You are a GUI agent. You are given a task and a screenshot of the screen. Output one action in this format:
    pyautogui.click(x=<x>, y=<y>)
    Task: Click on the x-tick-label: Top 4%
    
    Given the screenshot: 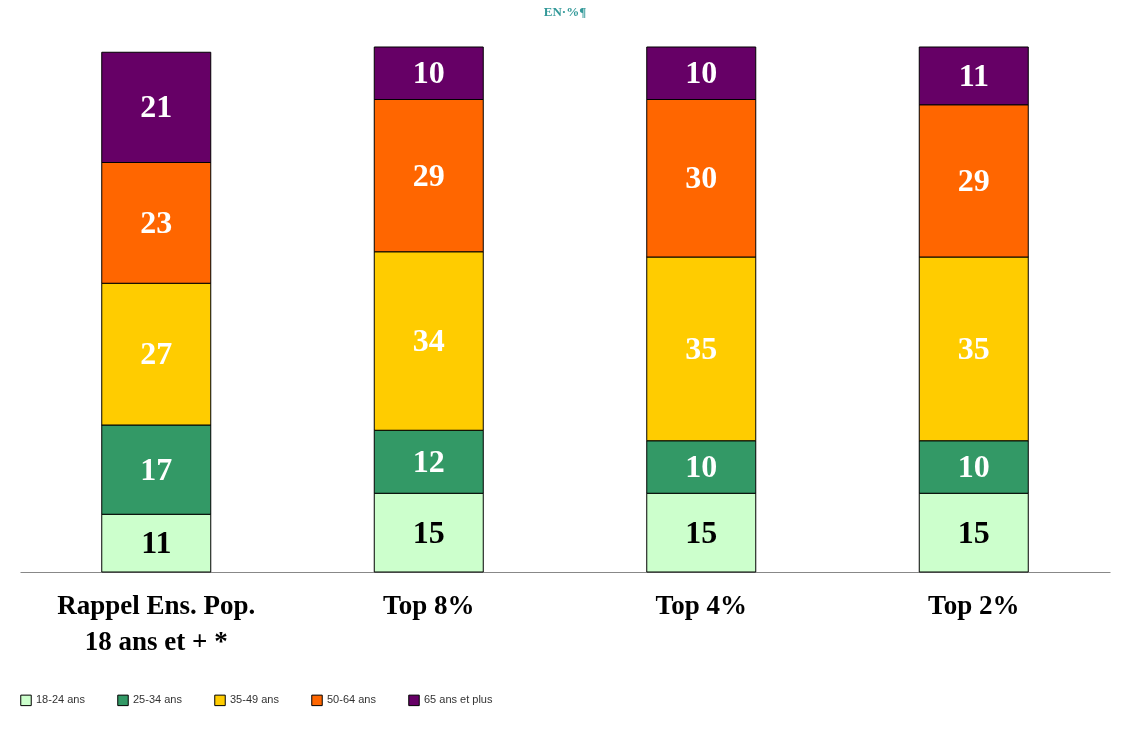 What is the action you would take?
    pyautogui.click(x=701, y=604)
    